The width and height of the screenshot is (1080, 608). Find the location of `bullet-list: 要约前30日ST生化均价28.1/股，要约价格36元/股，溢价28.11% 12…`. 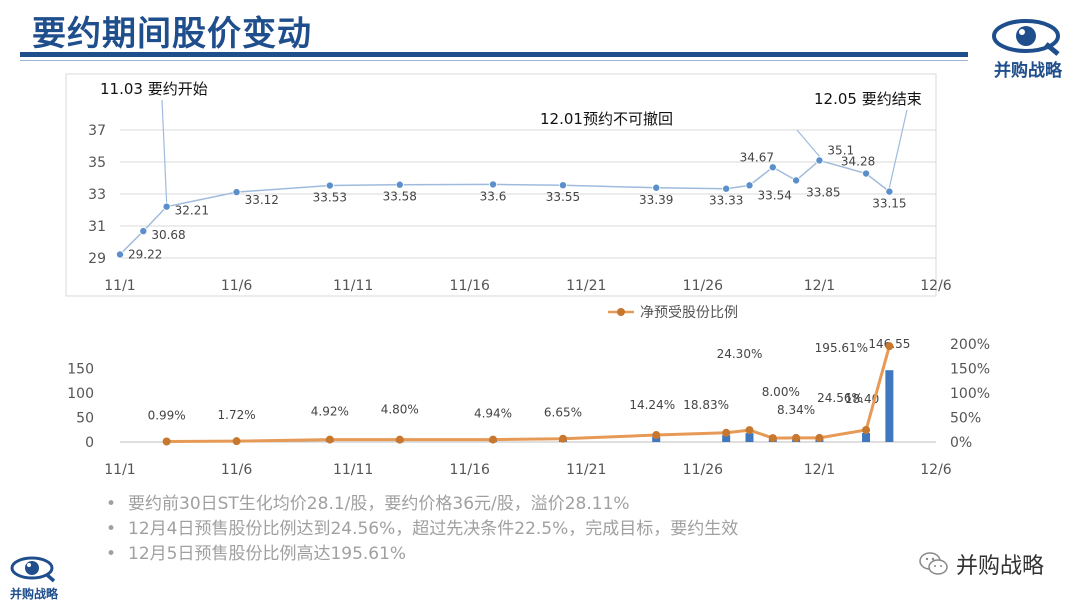

bullet-list: 要约前30日ST生化均价28.1/股，要约价格36元/股，溢价28.11% 12… is located at coordinates (433, 529).